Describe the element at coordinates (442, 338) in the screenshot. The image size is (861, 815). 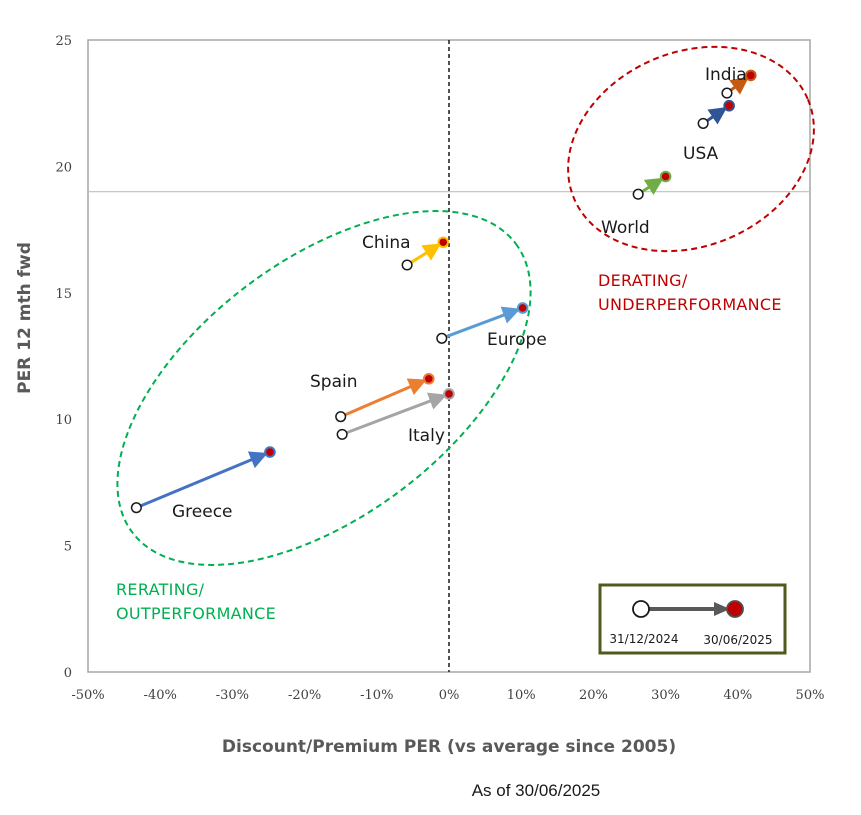
I see `start-point-europe` at that location.